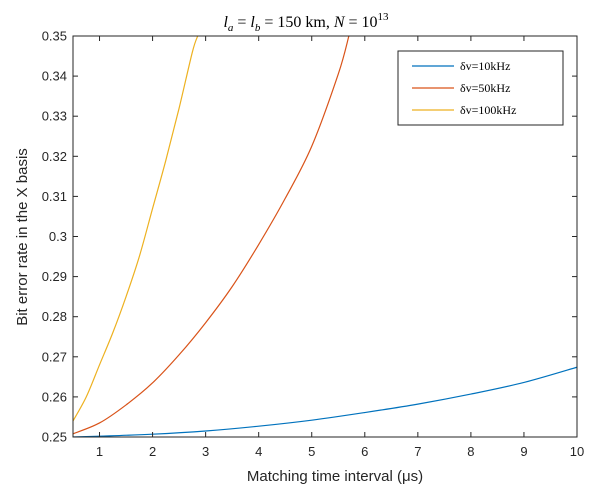 This screenshot has height=487, width=592. I want to click on legend: δv=10kHz δv=50kHz δv=100kHz, so click(480, 88).